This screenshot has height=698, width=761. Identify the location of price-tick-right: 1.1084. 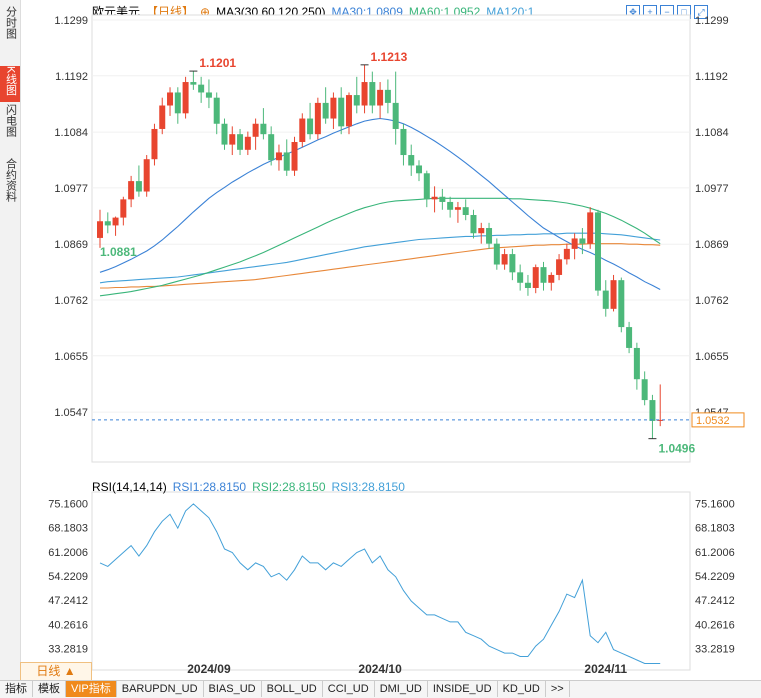
(712, 133).